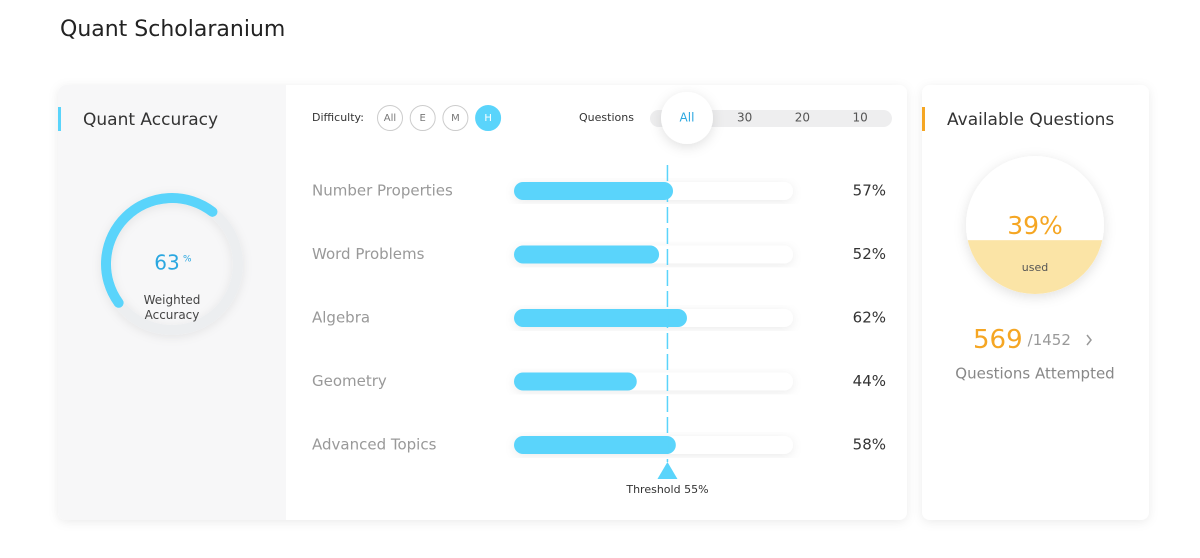 This screenshot has height=558, width=1200. I want to click on gauge-unit: %, so click(187, 260).